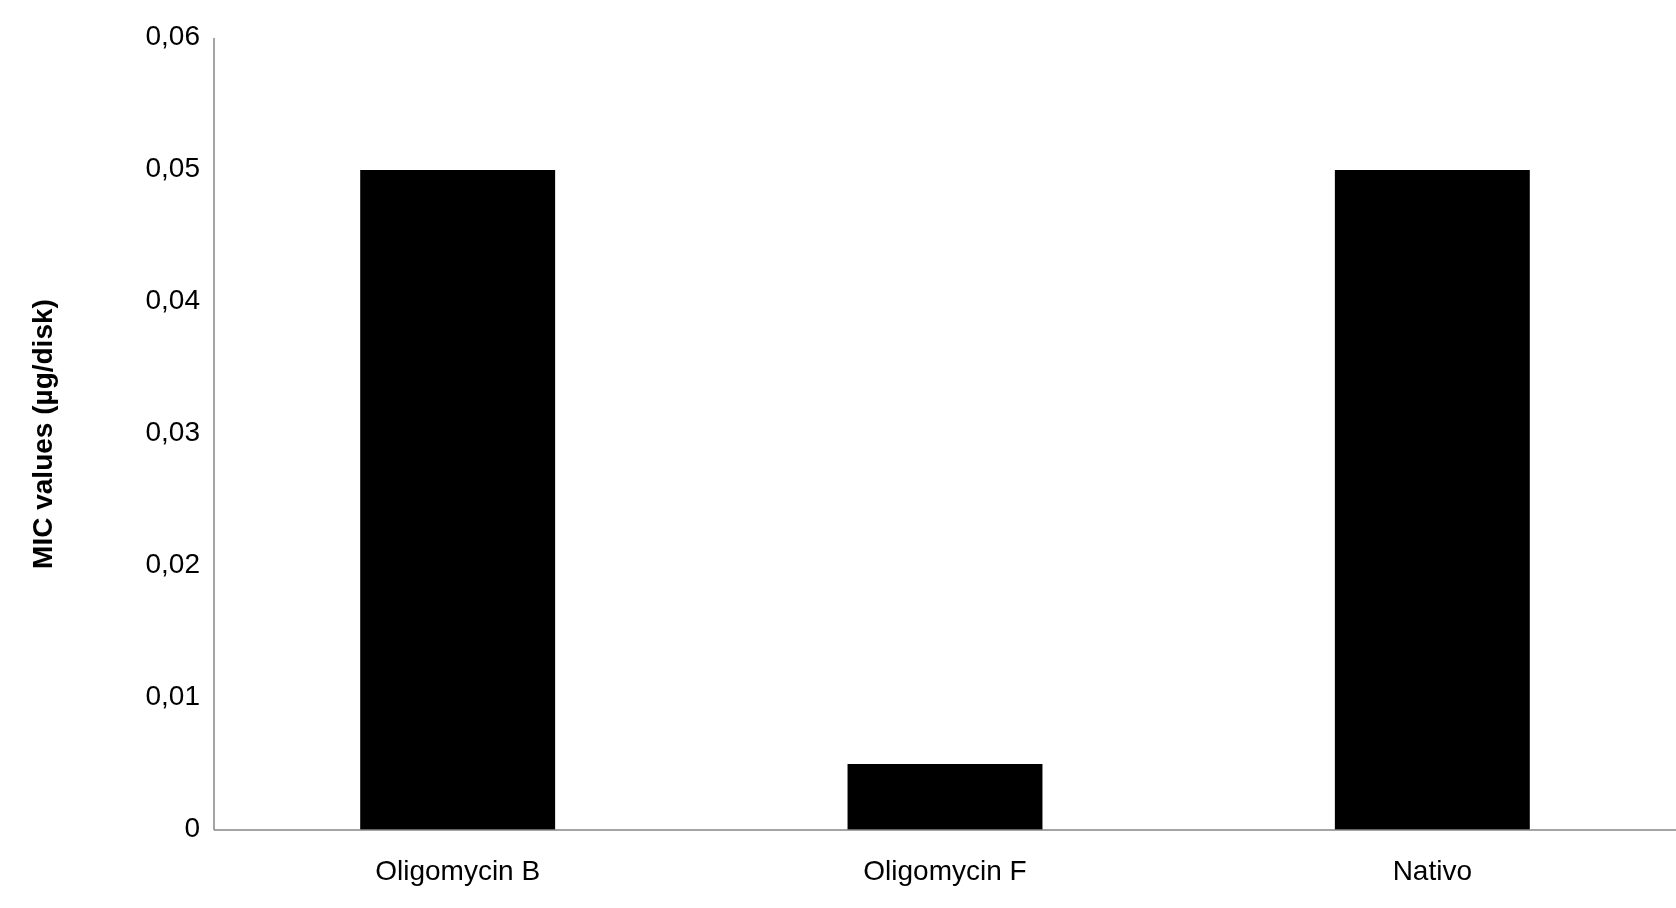  What do you see at coordinates (172, 564) in the screenshot?
I see `y-tick-label: 0,02` at bounding box center [172, 564].